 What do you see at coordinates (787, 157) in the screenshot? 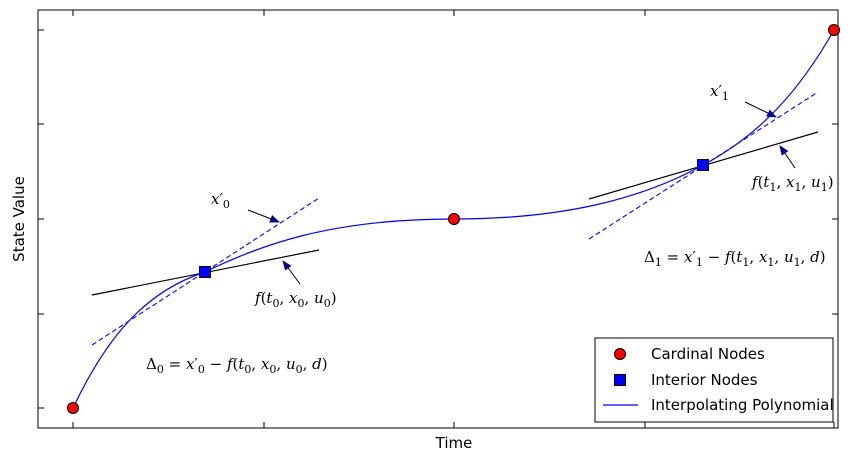
I see `arrow-f1` at bounding box center [787, 157].